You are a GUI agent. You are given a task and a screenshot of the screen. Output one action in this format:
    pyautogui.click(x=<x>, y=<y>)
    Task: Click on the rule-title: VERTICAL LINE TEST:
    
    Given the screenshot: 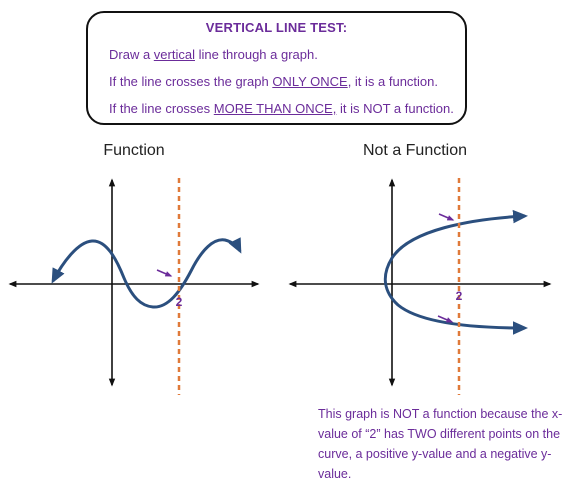 What is the action you would take?
    pyautogui.click(x=276, y=27)
    